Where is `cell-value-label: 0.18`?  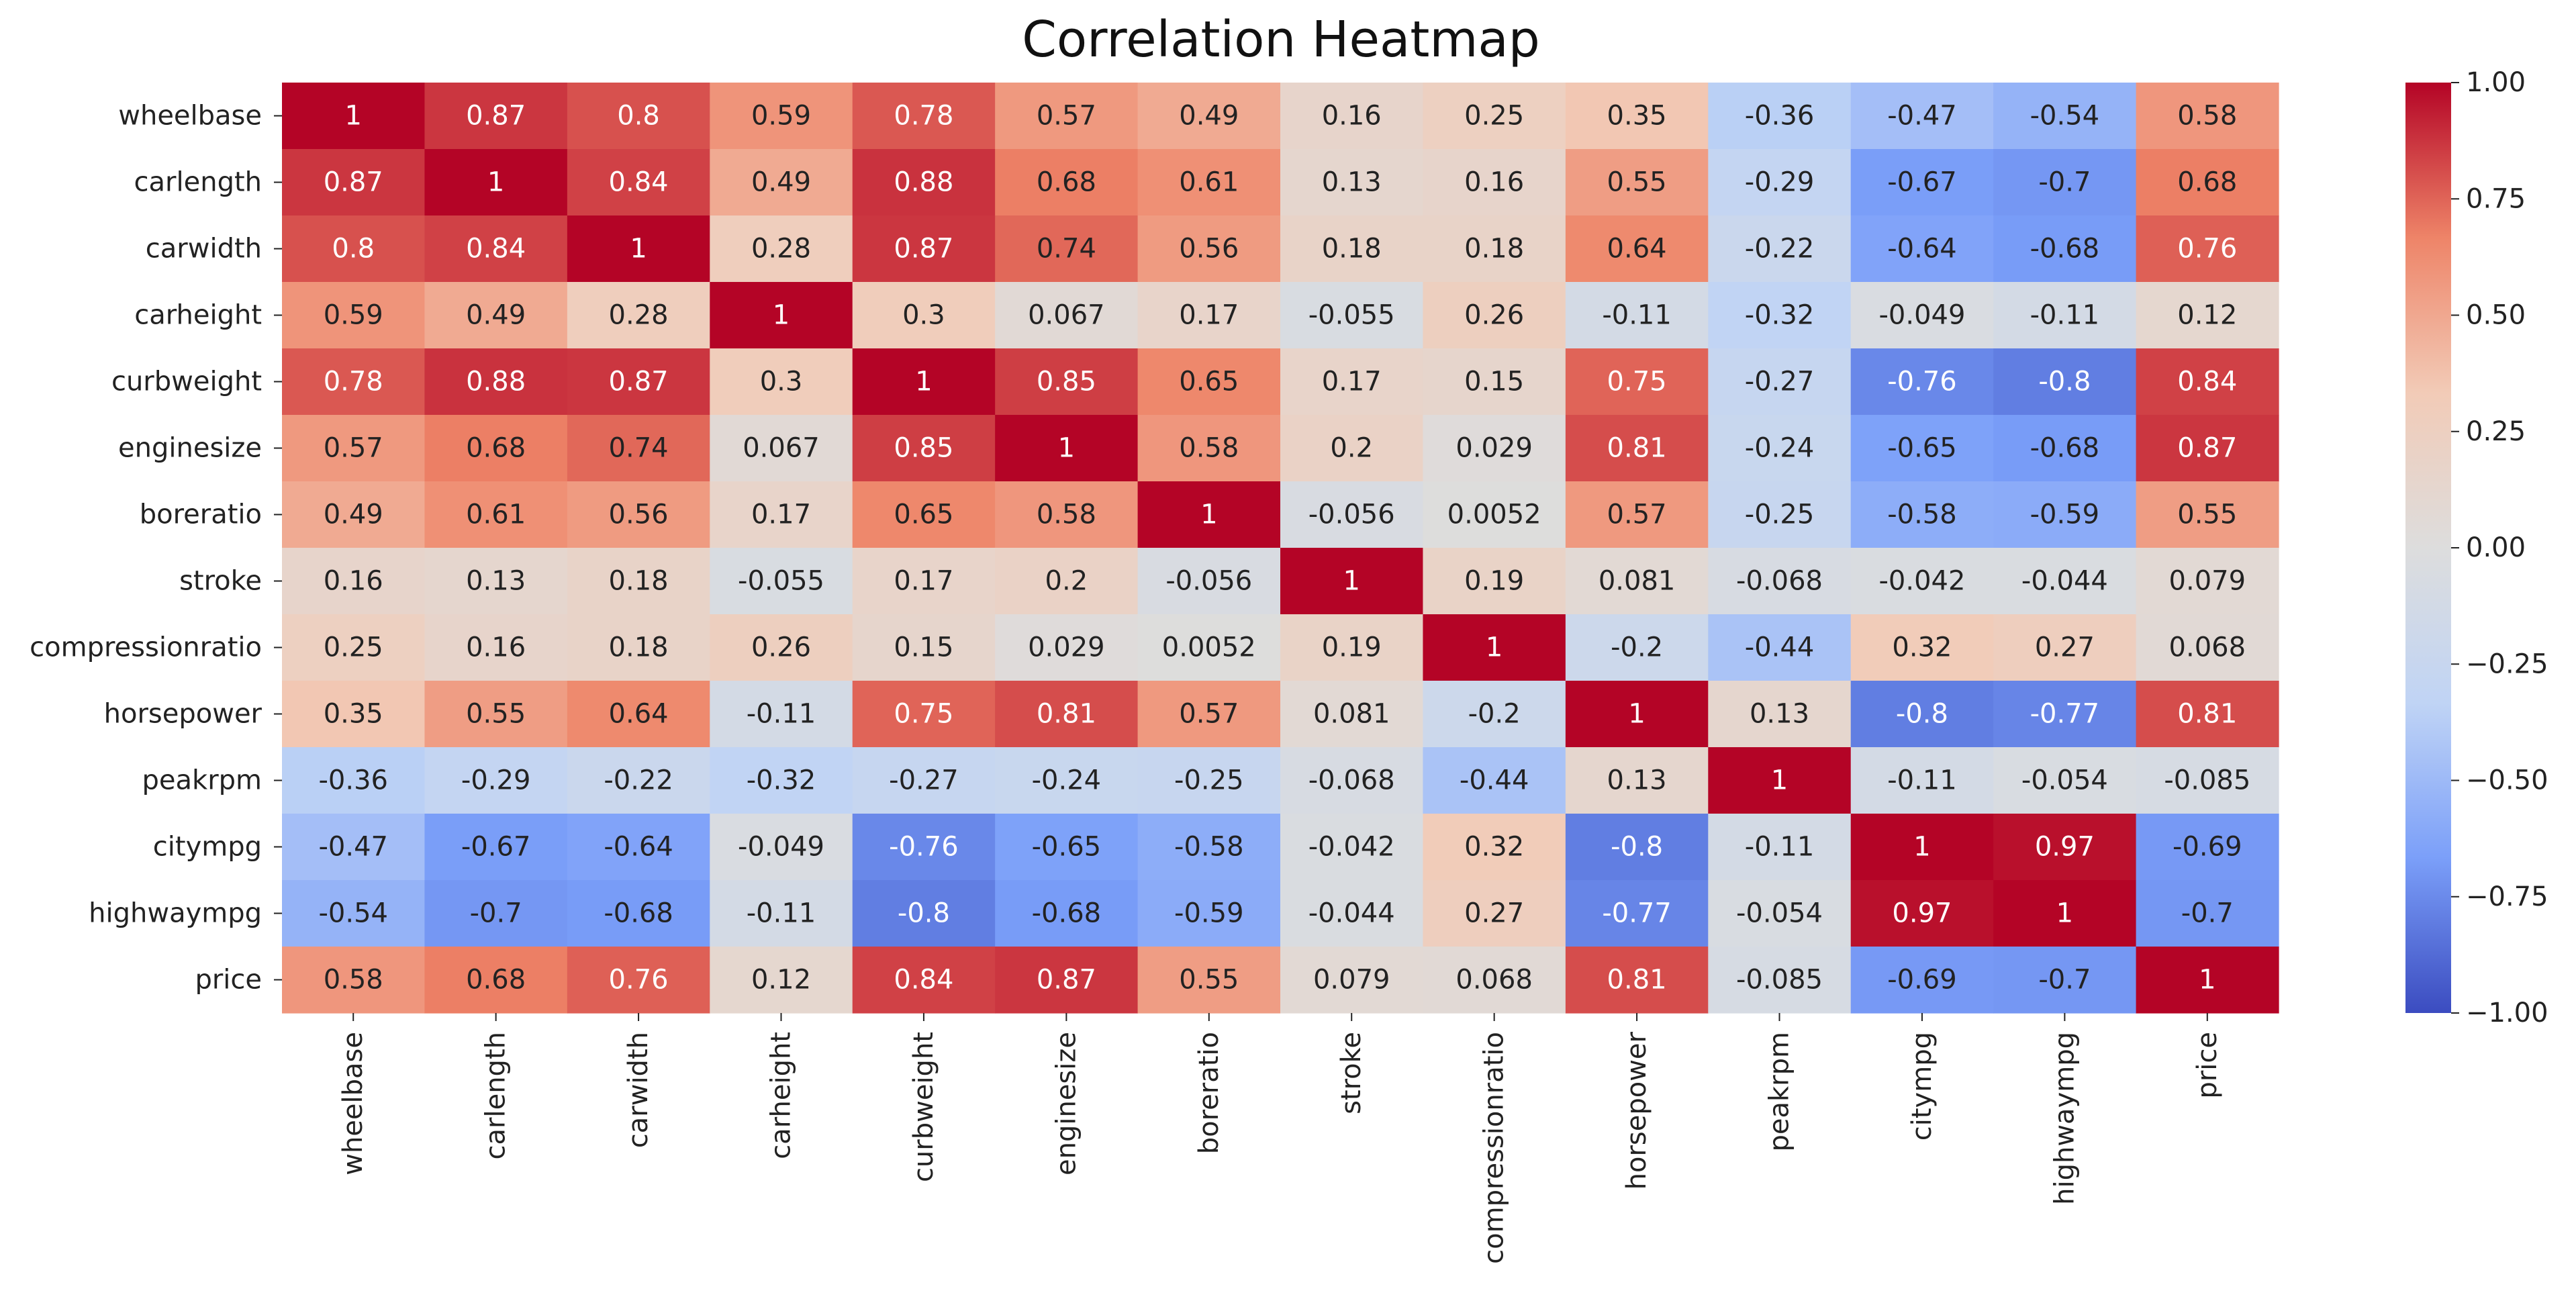 cell-value-label: 0.18 is located at coordinates (639, 648).